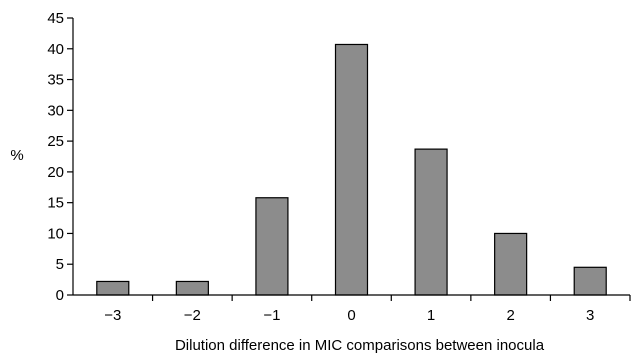 Image resolution: width=635 pixels, height=360 pixels. I want to click on x-tick-label: −3, so click(112, 315).